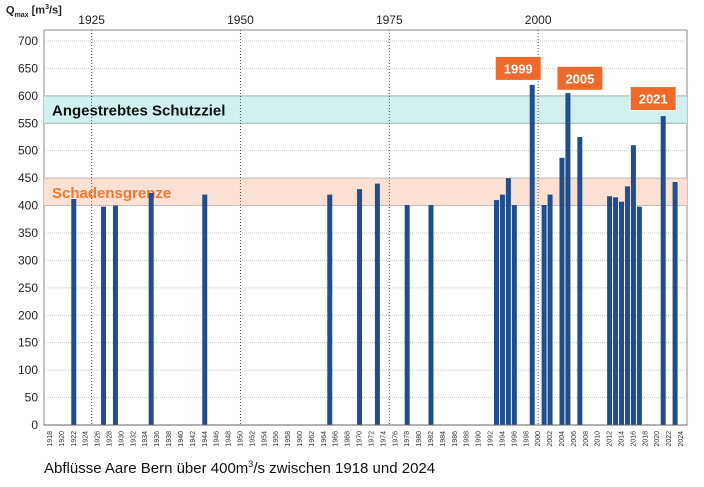 The width and height of the screenshot is (704, 487). What do you see at coordinates (264, 439) in the screenshot?
I see `x-tick-label: 1954` at bounding box center [264, 439].